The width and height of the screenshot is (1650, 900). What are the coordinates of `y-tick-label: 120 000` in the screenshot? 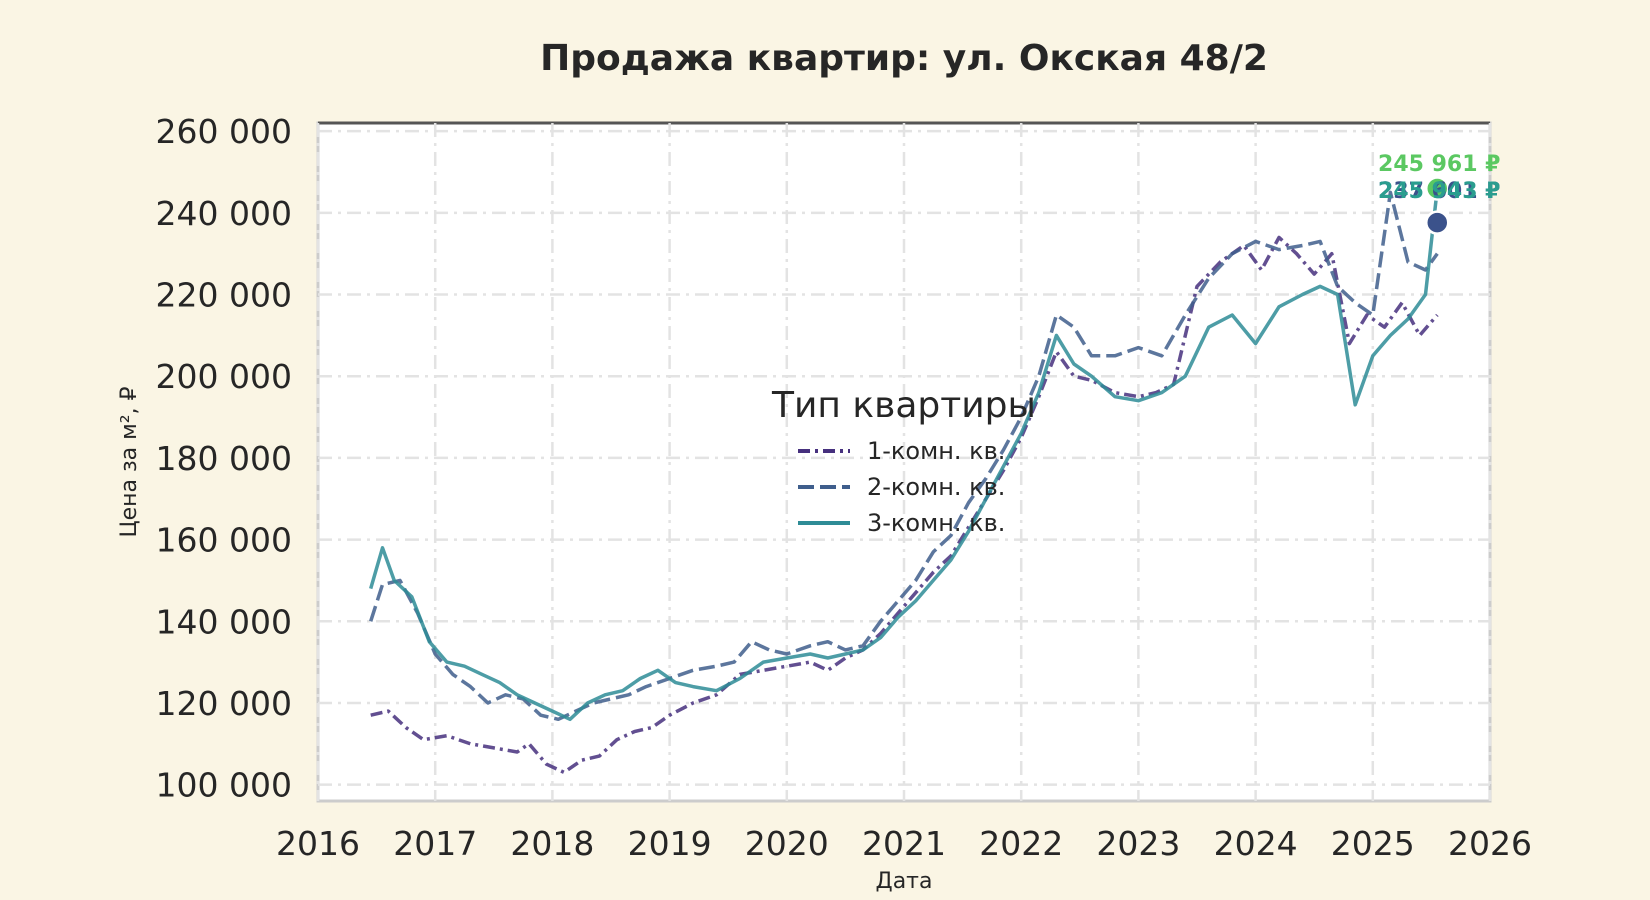 It's located at (224, 703).